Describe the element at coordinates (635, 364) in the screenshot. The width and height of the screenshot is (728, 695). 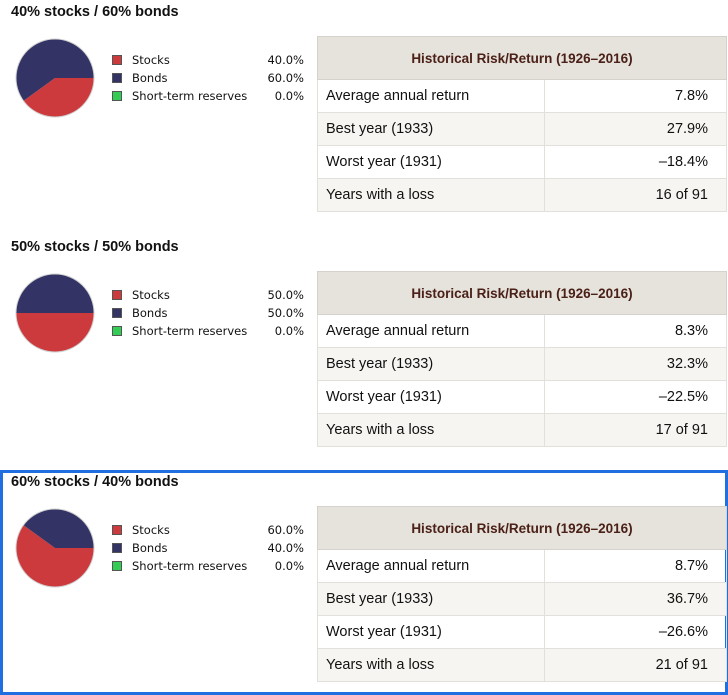
I see `row-value: 32.3%` at that location.